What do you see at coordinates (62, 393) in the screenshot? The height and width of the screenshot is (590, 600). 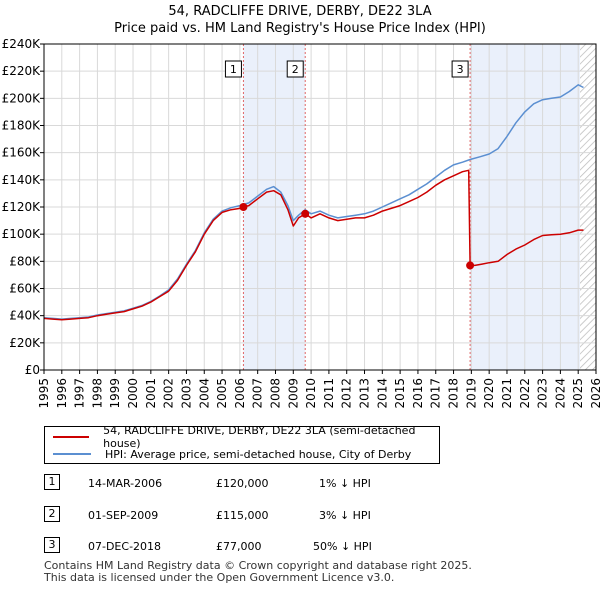 I see `x-tick-label: 1996` at bounding box center [62, 393].